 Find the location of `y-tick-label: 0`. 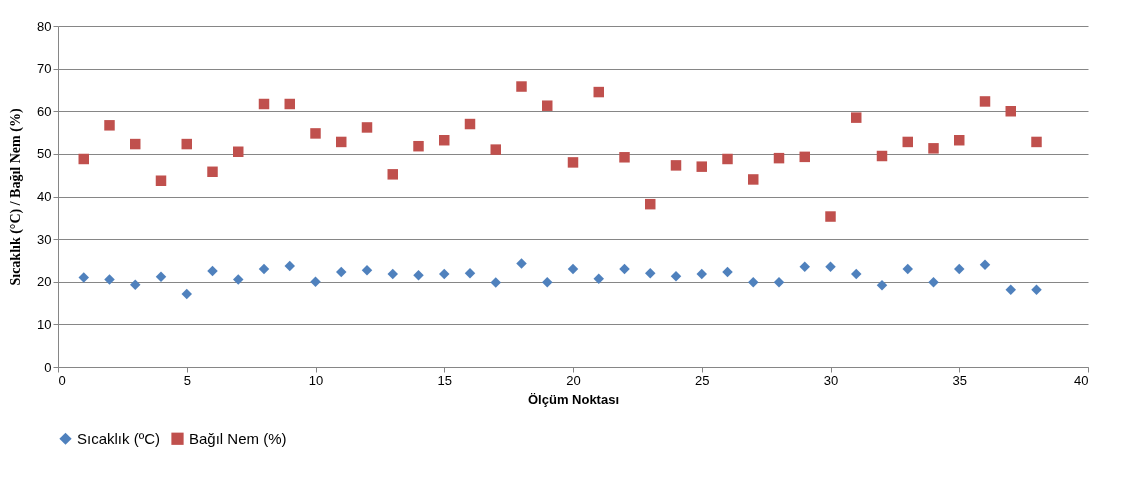

y-tick-label: 0 is located at coordinates (48, 367).